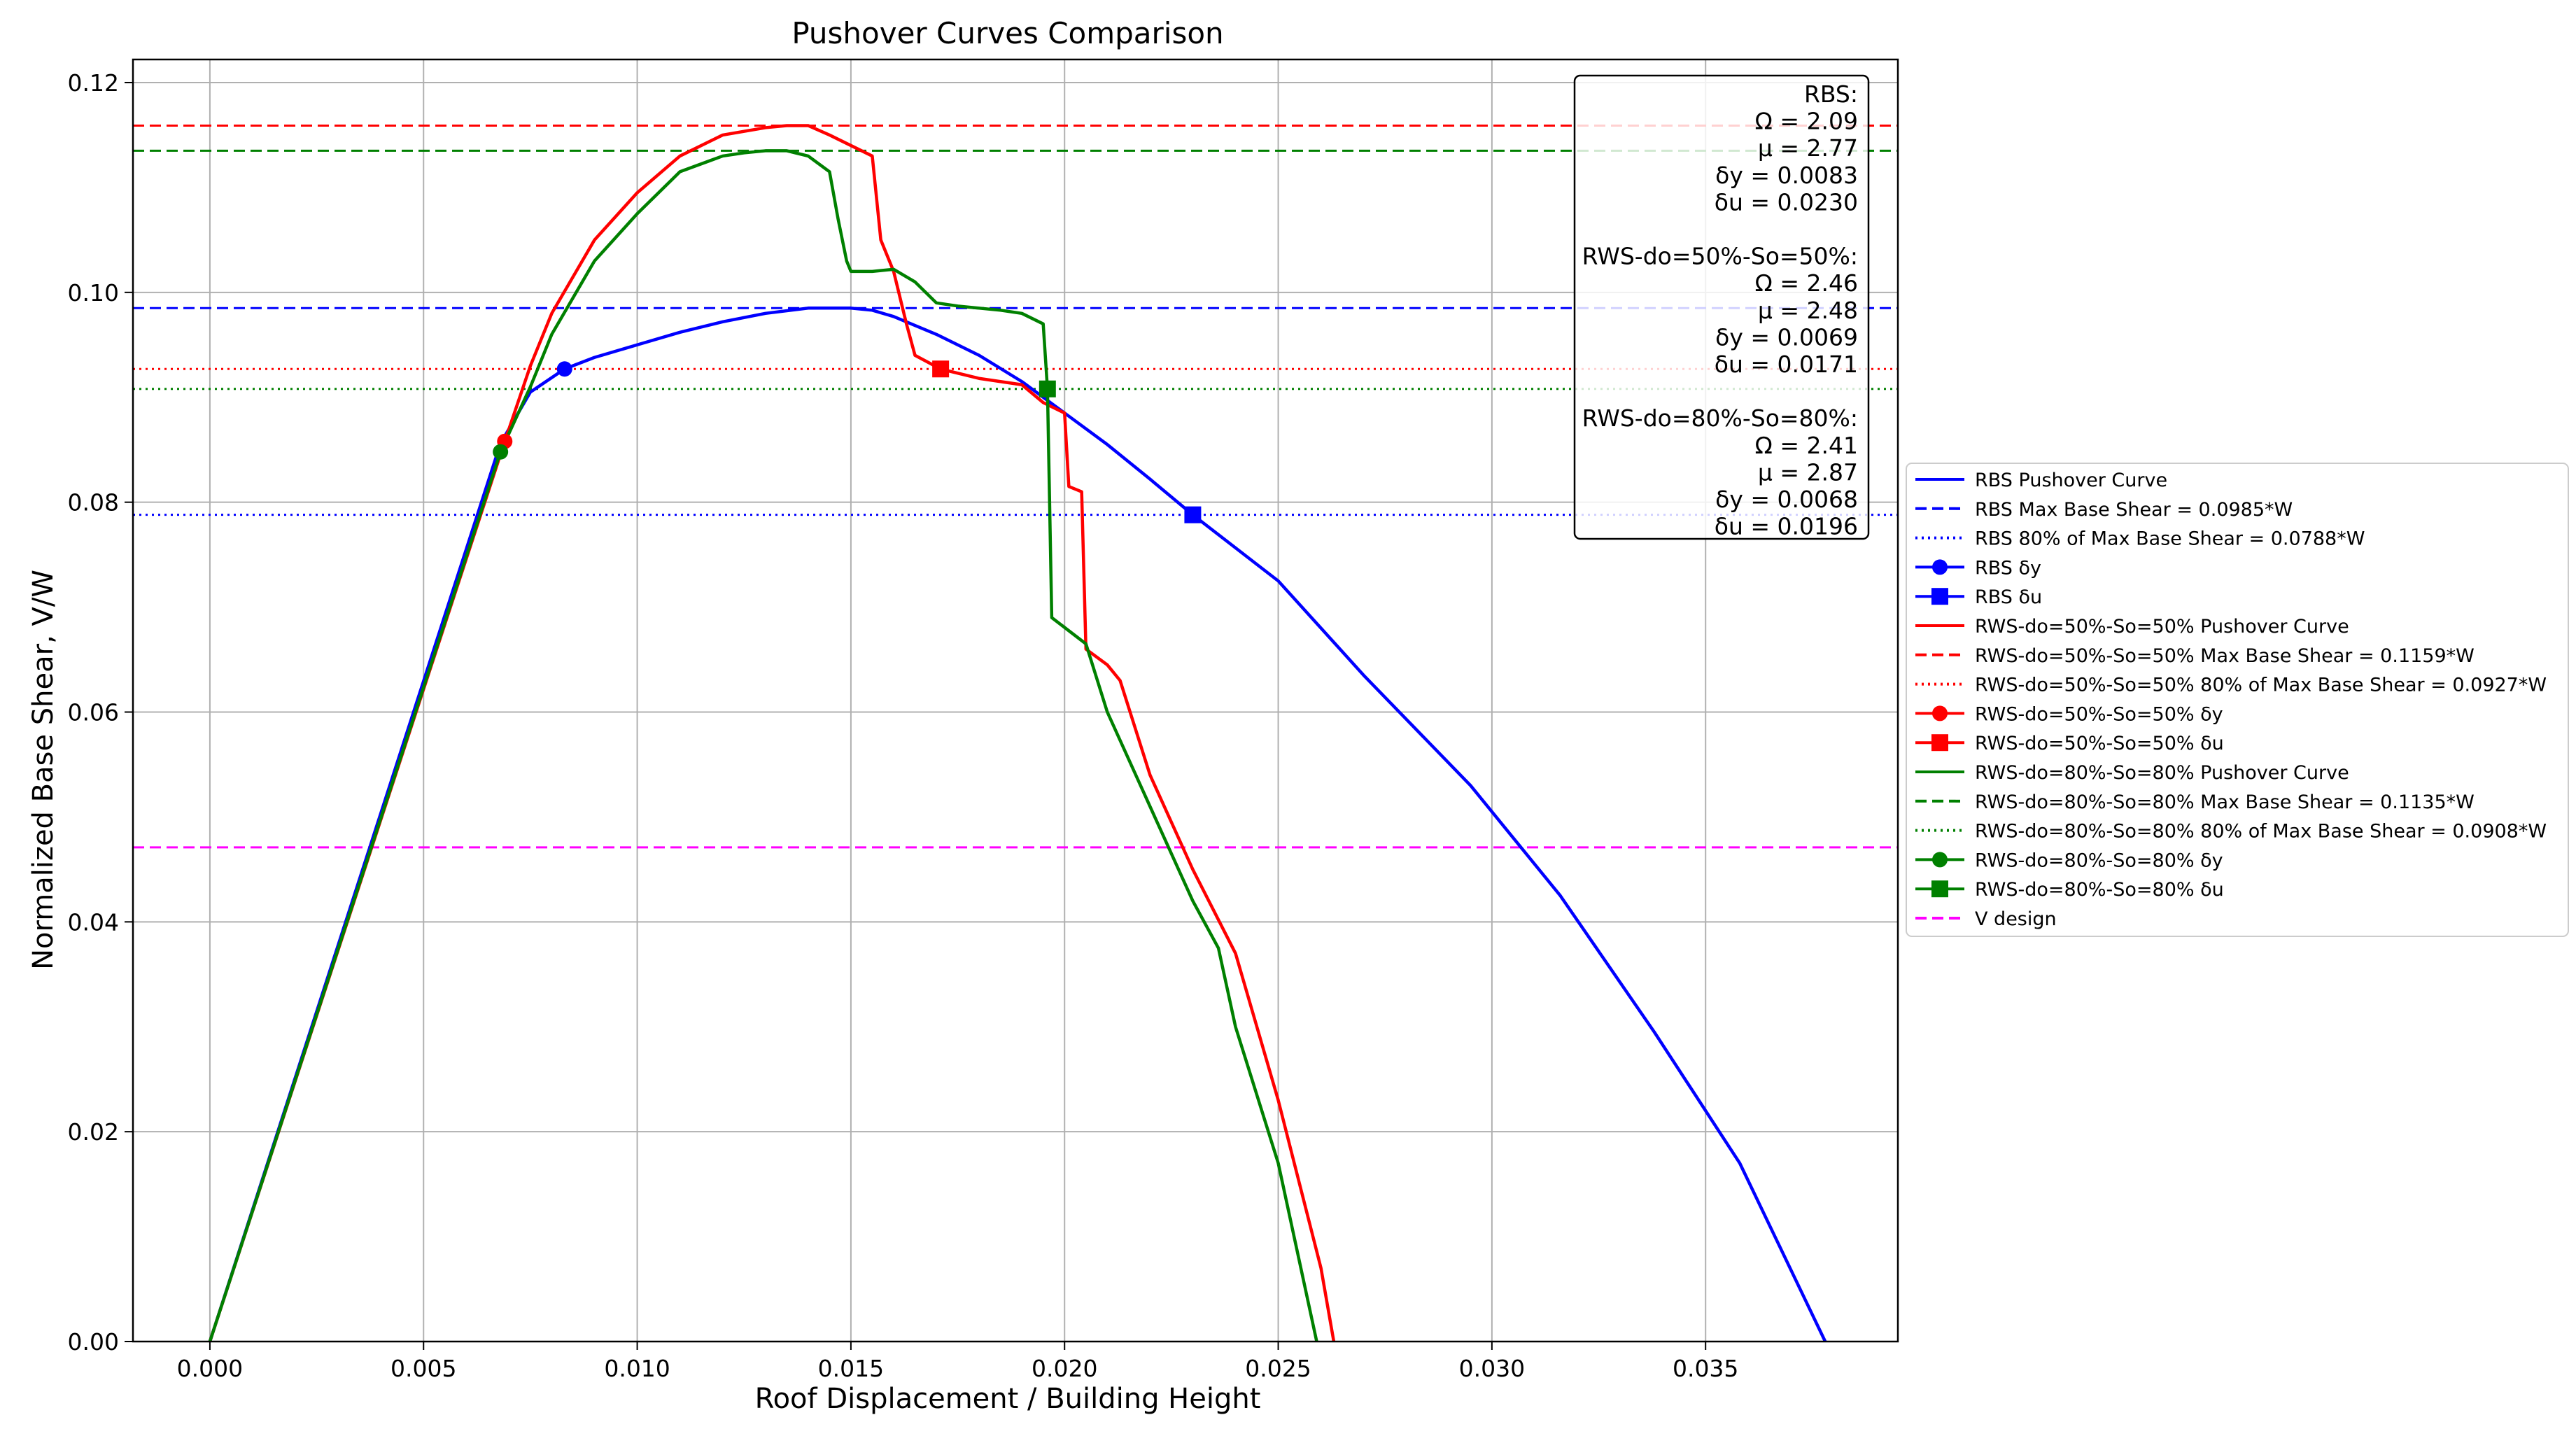  What do you see at coordinates (1008, 1399) in the screenshot?
I see `x-axis-label: Roof Displacement / Building Height` at bounding box center [1008, 1399].